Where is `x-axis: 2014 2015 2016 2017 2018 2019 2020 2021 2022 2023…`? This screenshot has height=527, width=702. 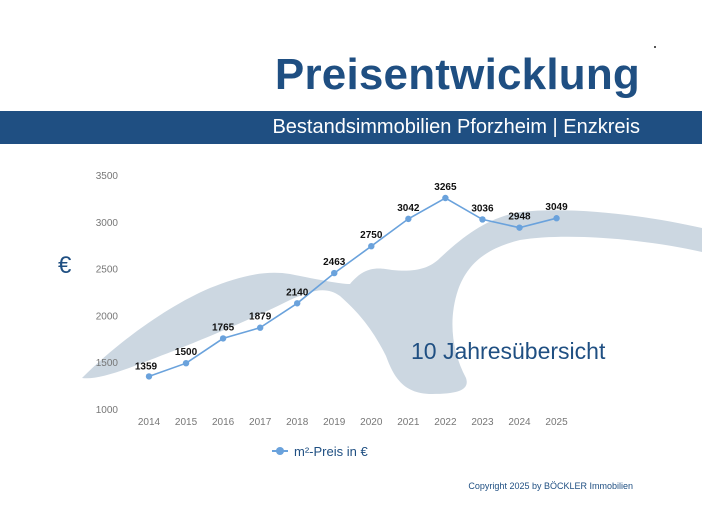
x-axis: 2014 2015 2016 2017 2018 2019 2020 2021 2022 2023… is located at coordinates (353, 422).